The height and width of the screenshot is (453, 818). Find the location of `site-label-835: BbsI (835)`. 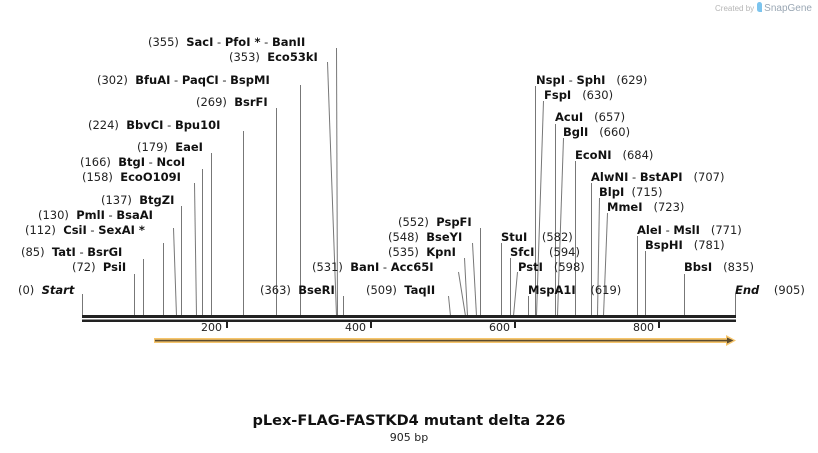

site-label-835: BbsI (835) is located at coordinates (719, 267).